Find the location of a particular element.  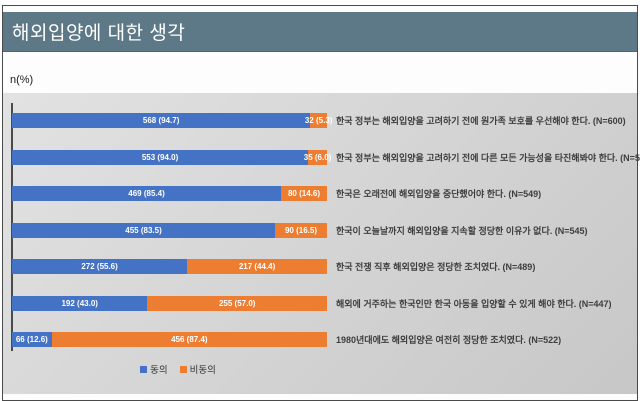

disagree-segment-value-label: 255 (57.0) is located at coordinates (237, 303).